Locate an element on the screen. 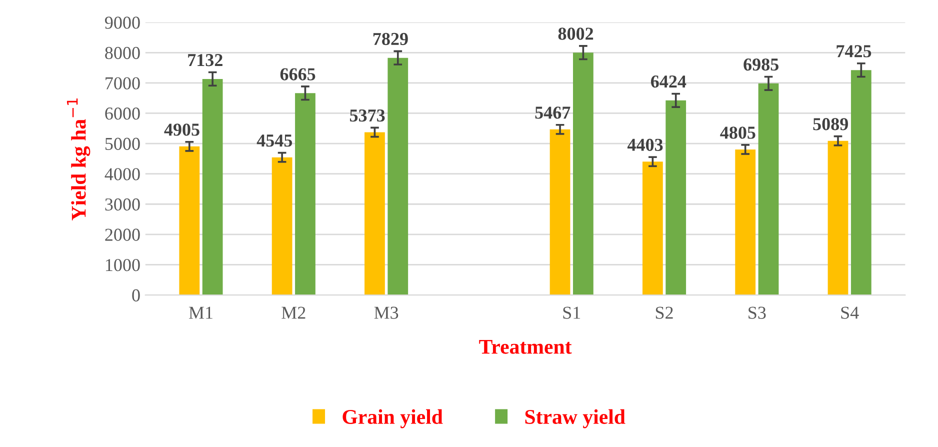 Image resolution: width=938 pixels, height=447 pixels. data-label: 4905 is located at coordinates (182, 130).